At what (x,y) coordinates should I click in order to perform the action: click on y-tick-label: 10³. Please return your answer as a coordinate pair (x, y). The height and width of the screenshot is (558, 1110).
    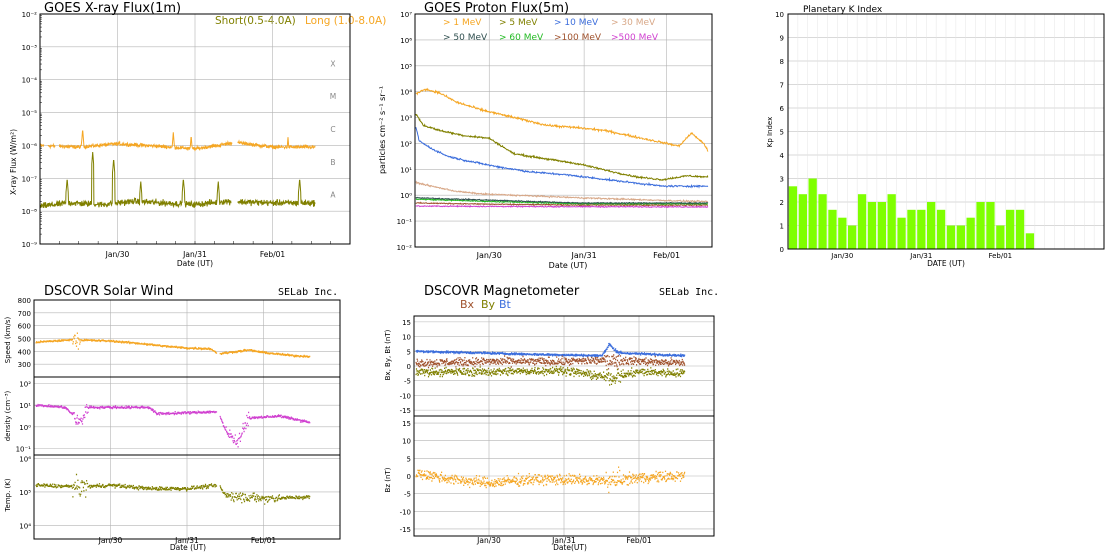
    Looking at the image, I should click on (406, 119).